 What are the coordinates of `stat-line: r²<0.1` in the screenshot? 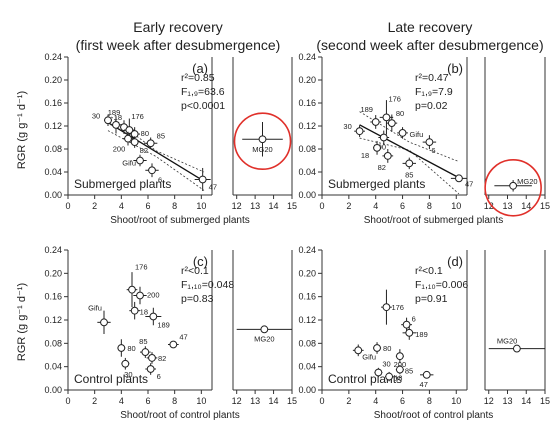 It's located at (429, 271).